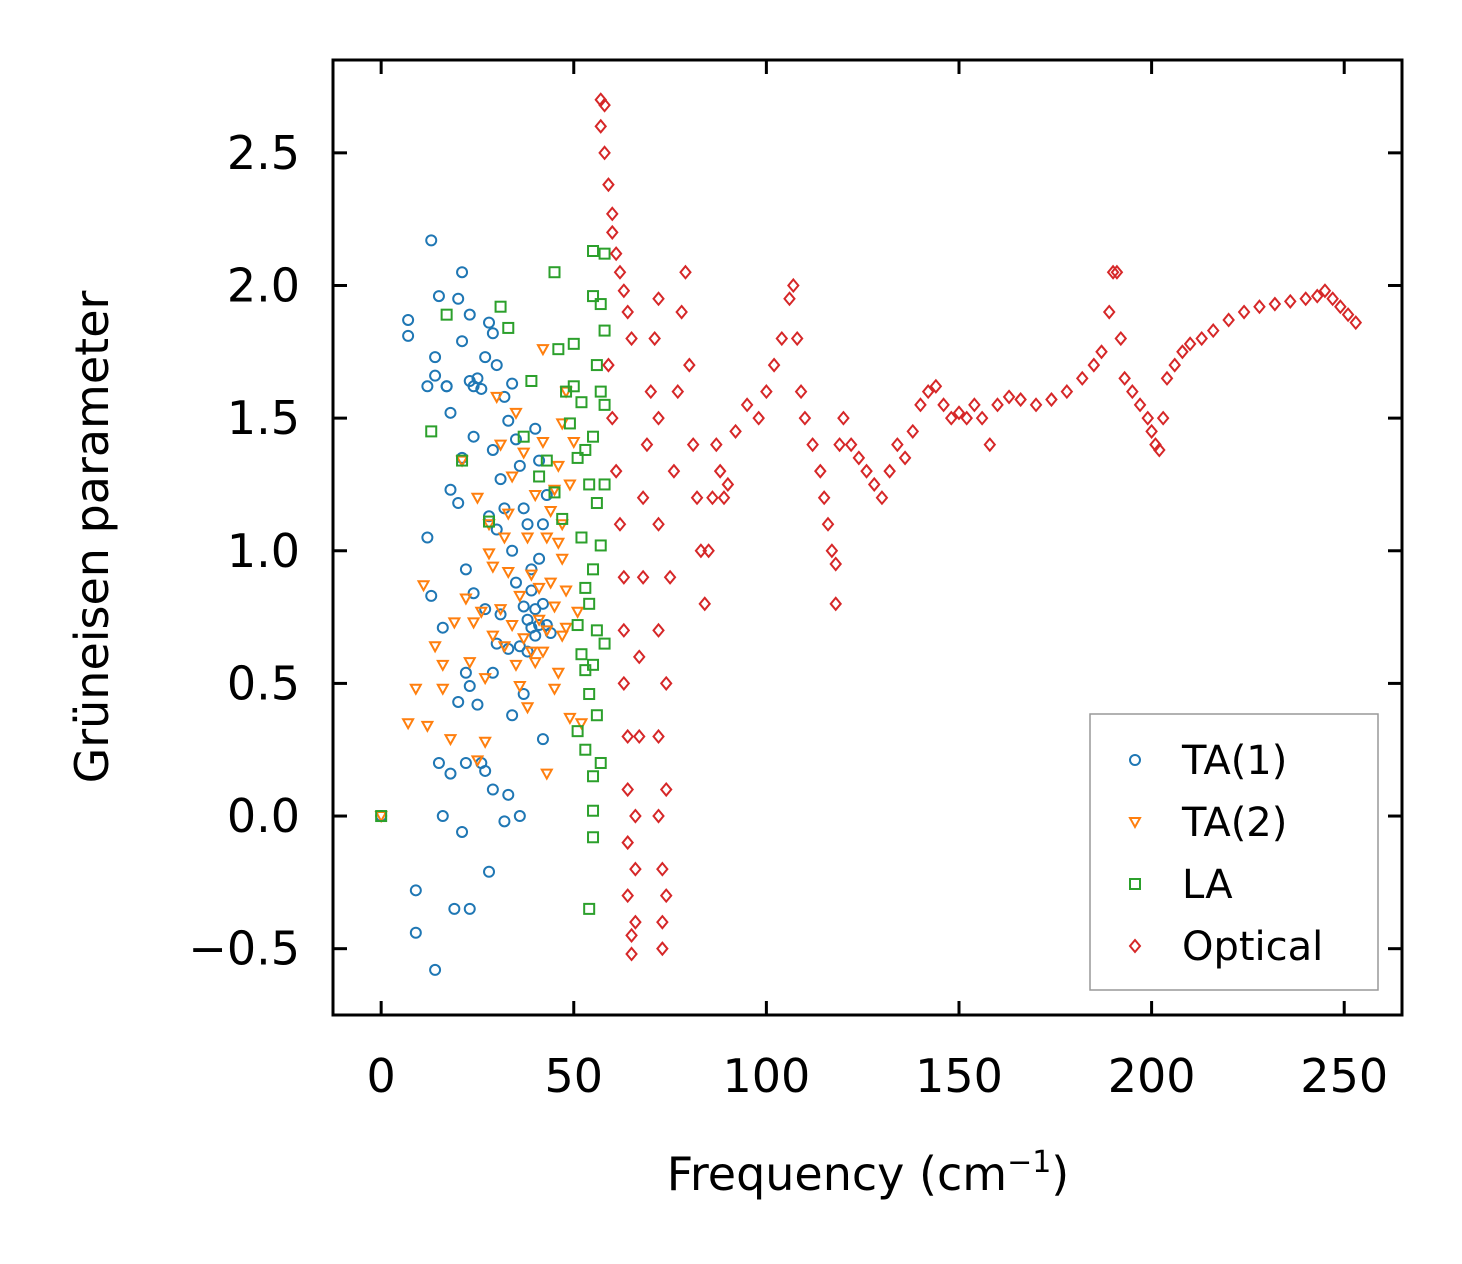 Image resolution: width=1462 pixels, height=1264 pixels. Describe the element at coordinates (263, 285) in the screenshot. I see `y-tick-label: 2.0` at that location.